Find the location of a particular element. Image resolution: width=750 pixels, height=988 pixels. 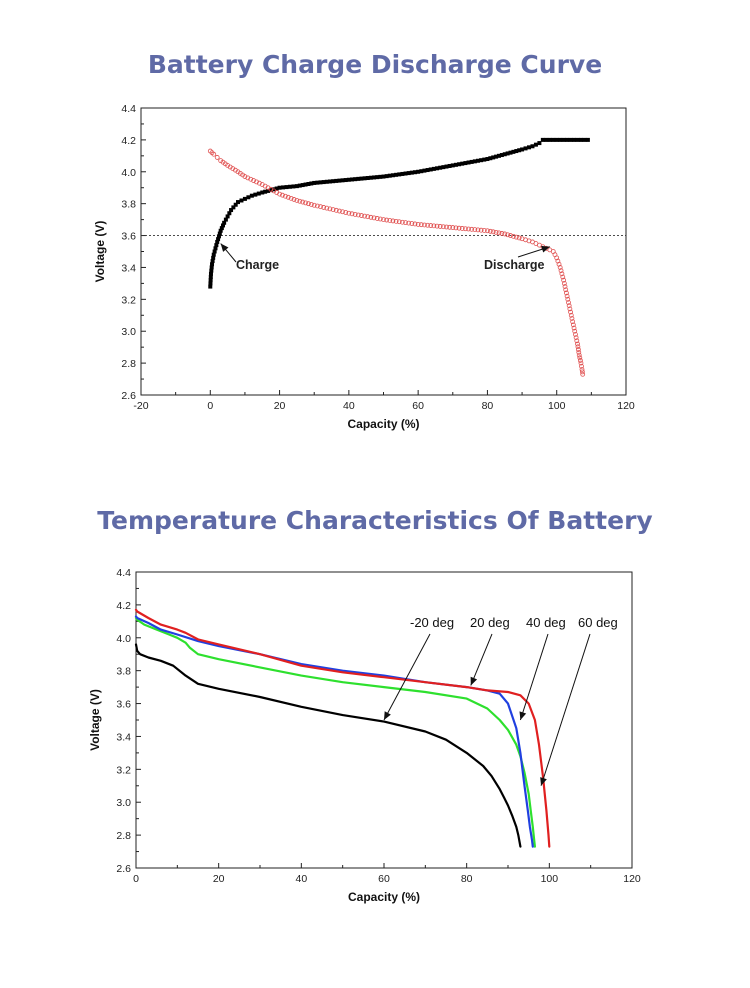

x-tick-label: 20 is located at coordinates (219, 879).